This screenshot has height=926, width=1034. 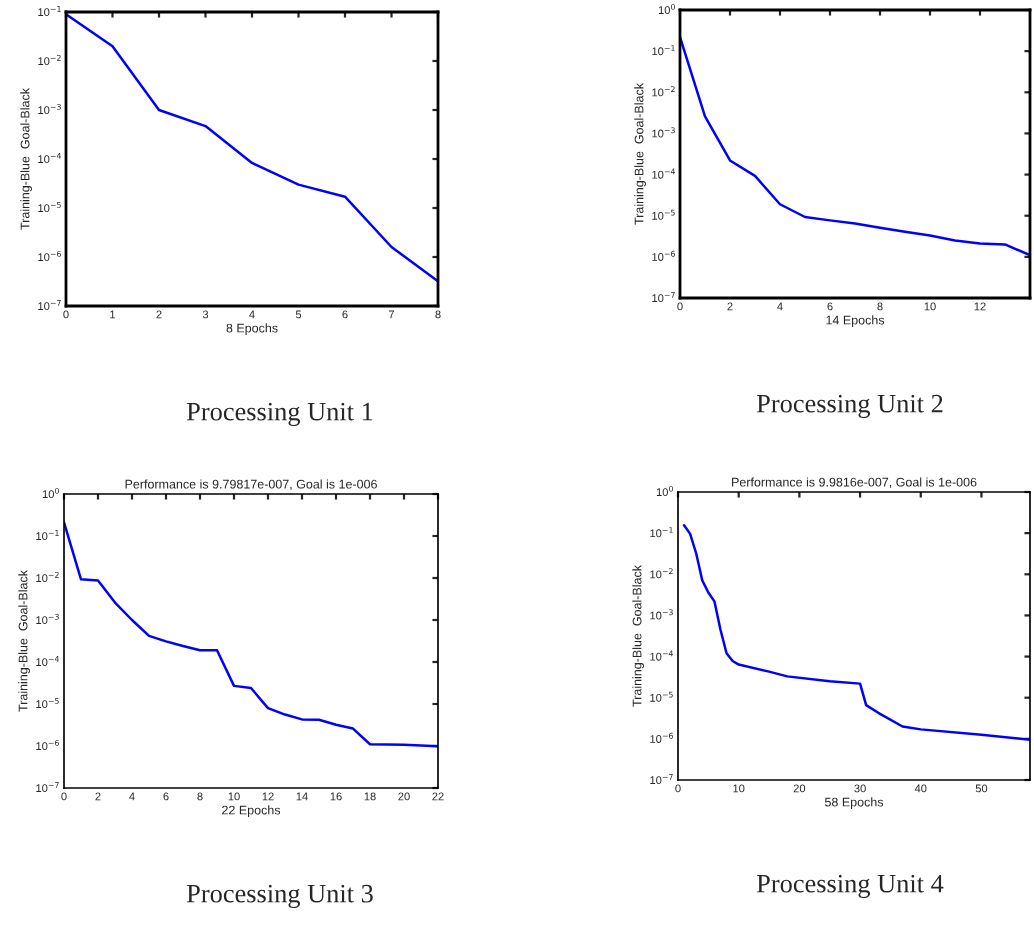 I want to click on text: Processing Unit 3, so click(x=279, y=896).